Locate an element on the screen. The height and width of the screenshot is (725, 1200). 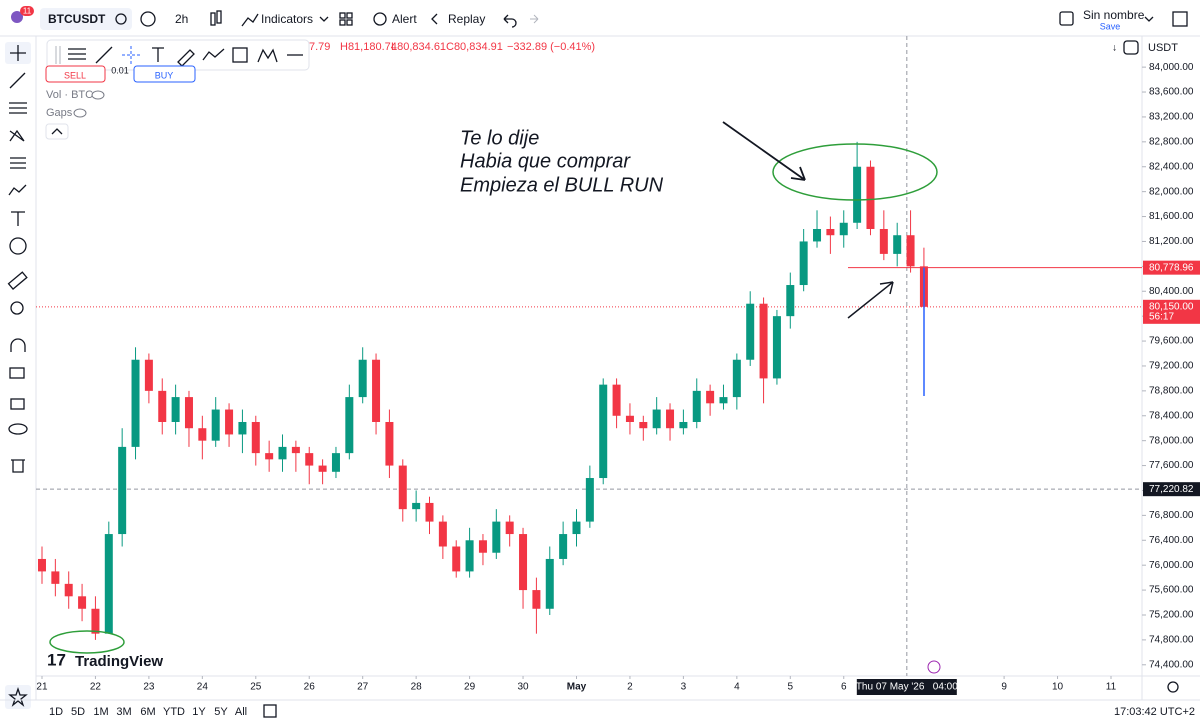
x-tick-label: 4 is located at coordinates (737, 687).